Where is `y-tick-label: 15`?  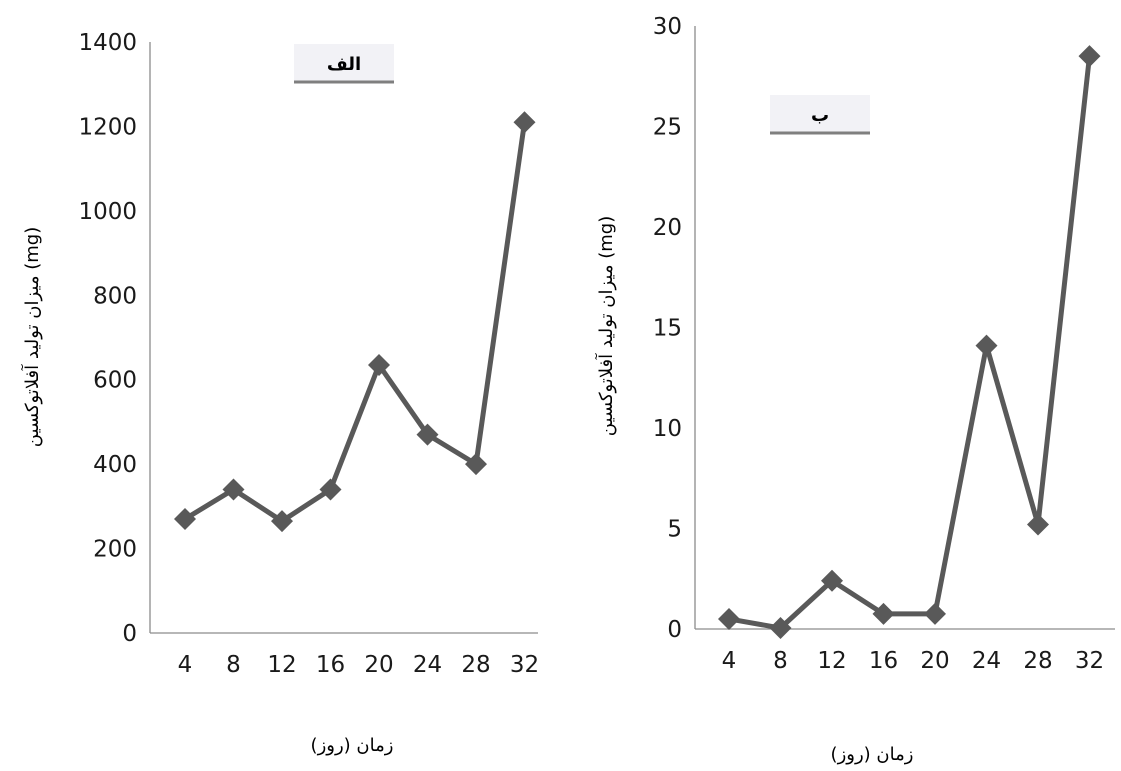
y-tick-label: 15 is located at coordinates (667, 329).